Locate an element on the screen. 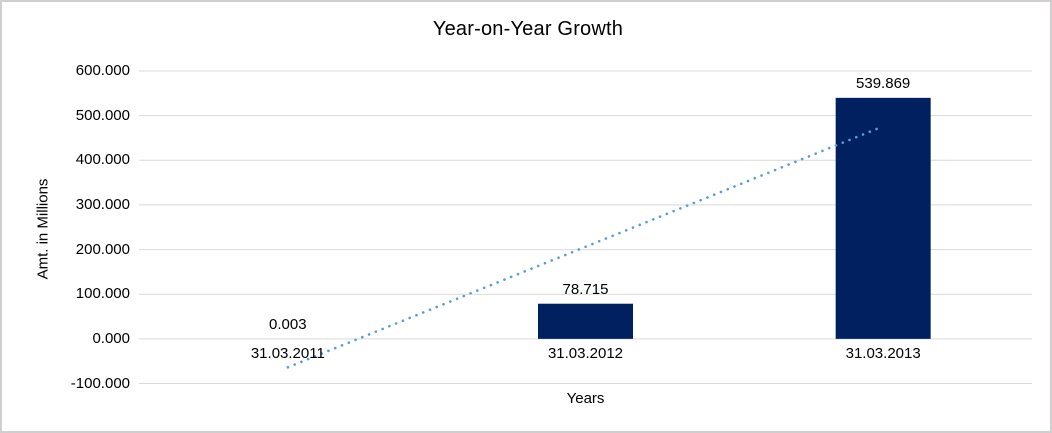 The image size is (1052, 433). y-tick-label: 400.000 is located at coordinates (102, 160).